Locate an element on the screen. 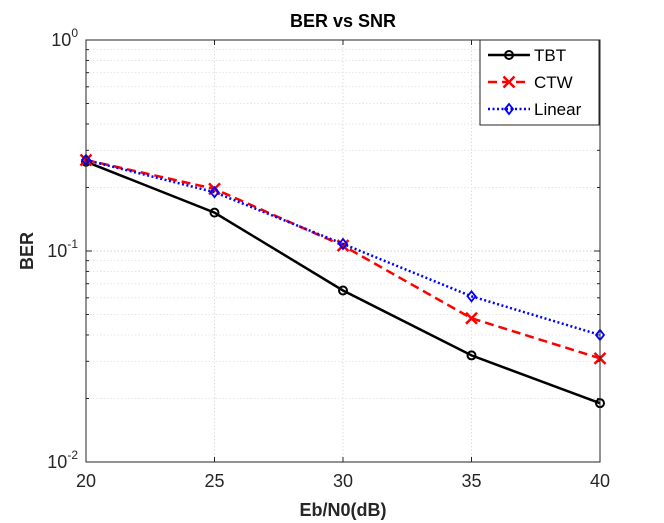  x-tick-label: 40 is located at coordinates (600, 481).